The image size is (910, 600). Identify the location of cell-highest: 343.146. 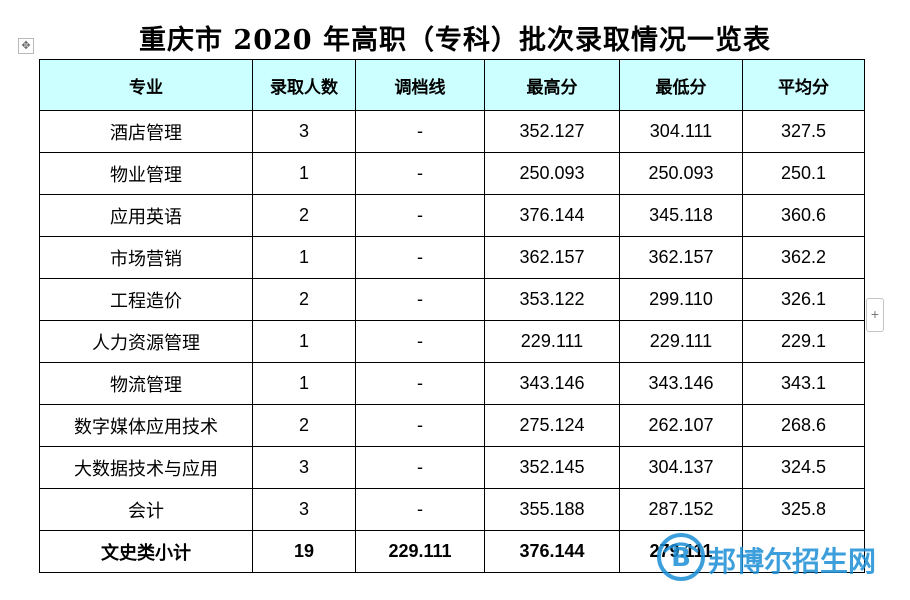
(552, 383).